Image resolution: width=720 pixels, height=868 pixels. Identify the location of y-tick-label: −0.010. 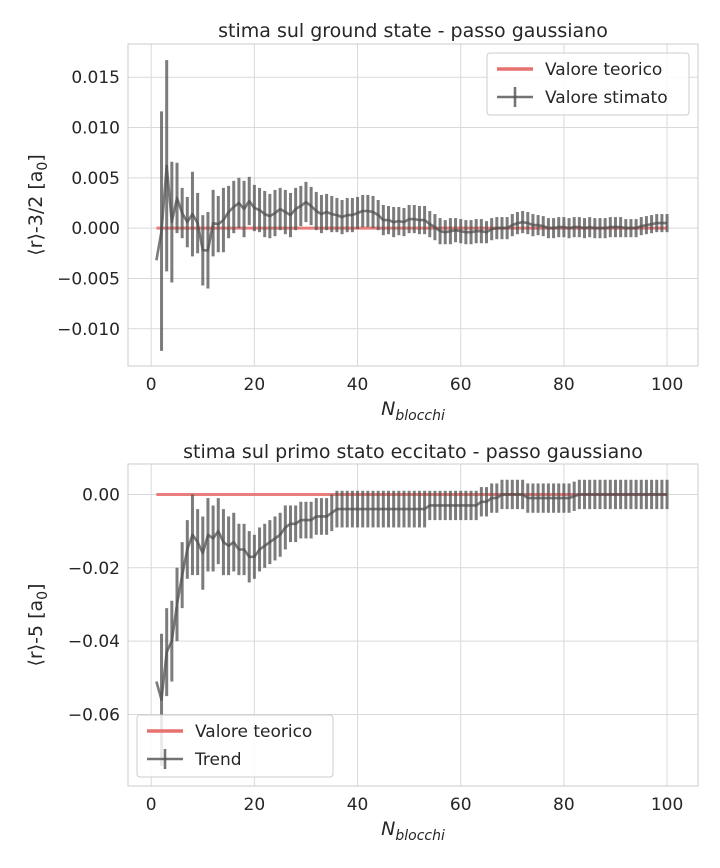
(88, 330).